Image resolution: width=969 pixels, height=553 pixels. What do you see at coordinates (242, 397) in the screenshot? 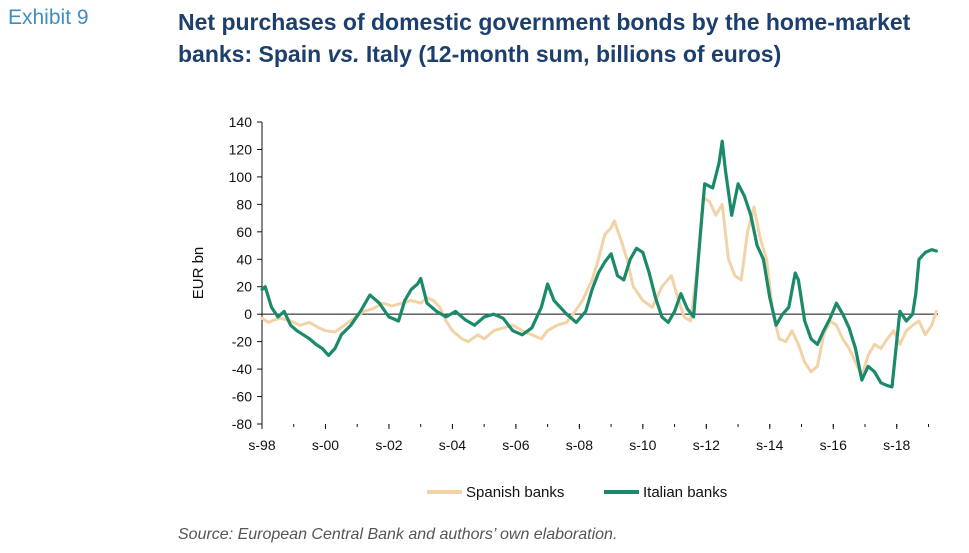
I see `y-tick-label: -60` at bounding box center [242, 397].